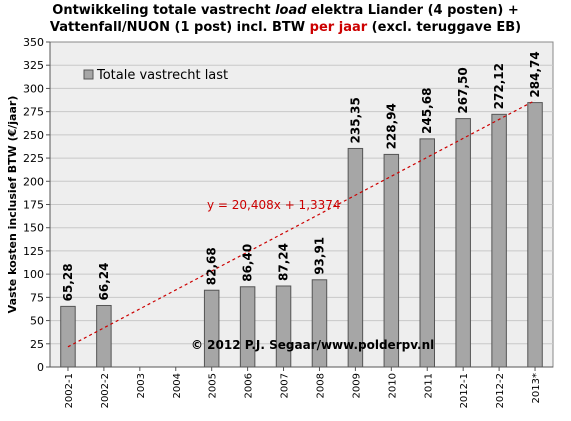  What do you see at coordinates (427, 111) in the screenshot?
I see `data-label: 245,68` at bounding box center [427, 111].